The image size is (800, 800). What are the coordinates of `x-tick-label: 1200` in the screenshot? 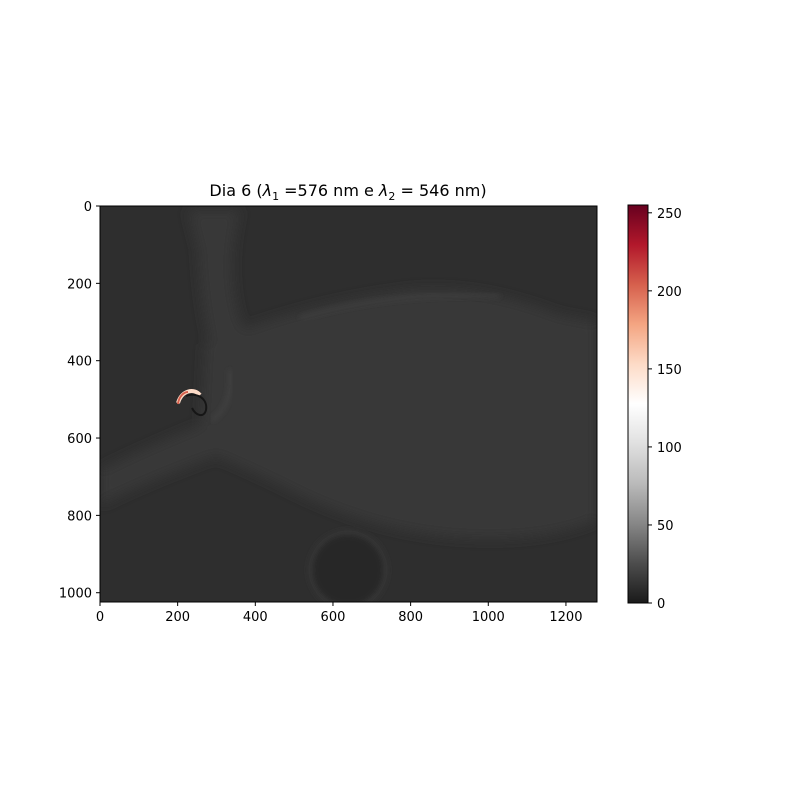 It's located at (565, 617).